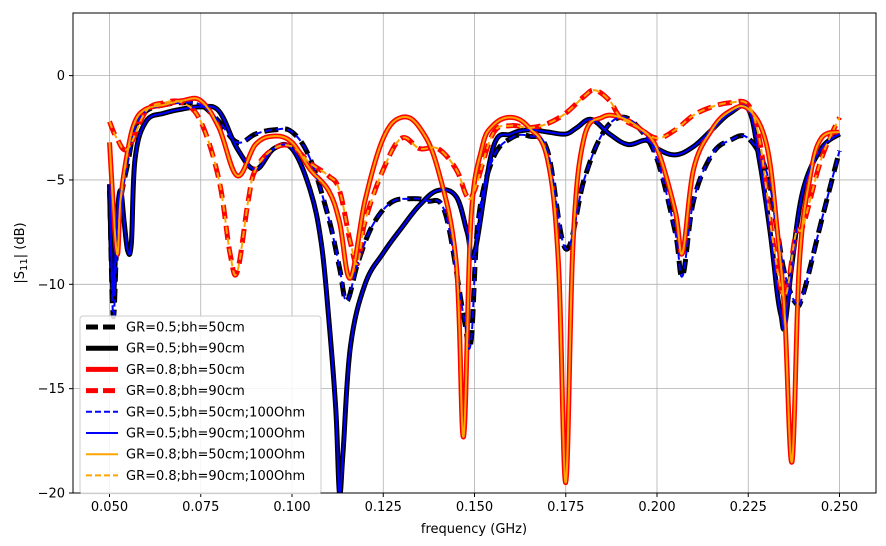  What do you see at coordinates (291, 507) in the screenshot?
I see `x-tick-label: 0.100` at bounding box center [291, 507].